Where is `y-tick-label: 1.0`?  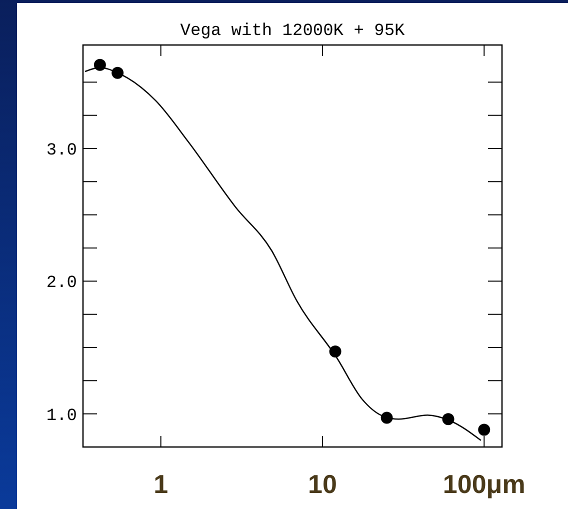 y-tick-label: 1.0 is located at coordinates (61, 416).